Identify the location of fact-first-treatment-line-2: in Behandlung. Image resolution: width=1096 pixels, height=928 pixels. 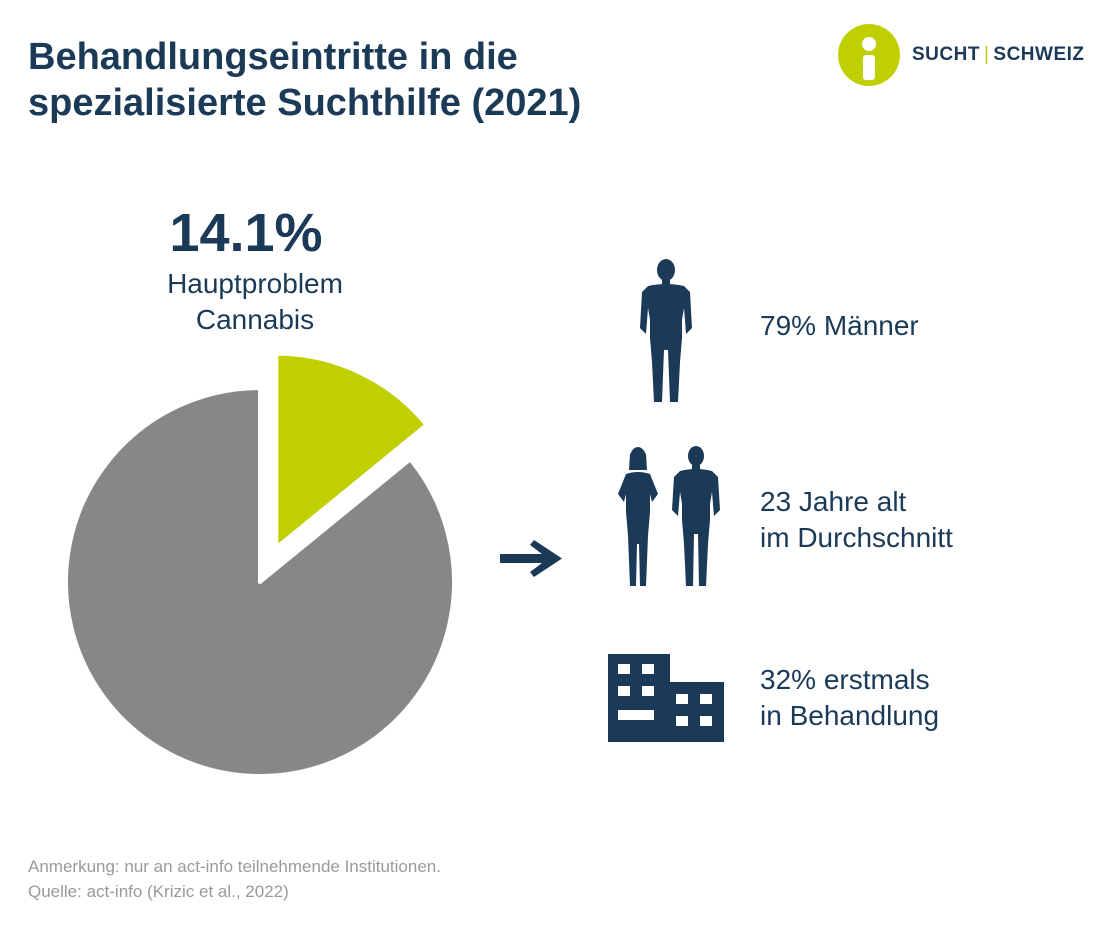
(850, 715).